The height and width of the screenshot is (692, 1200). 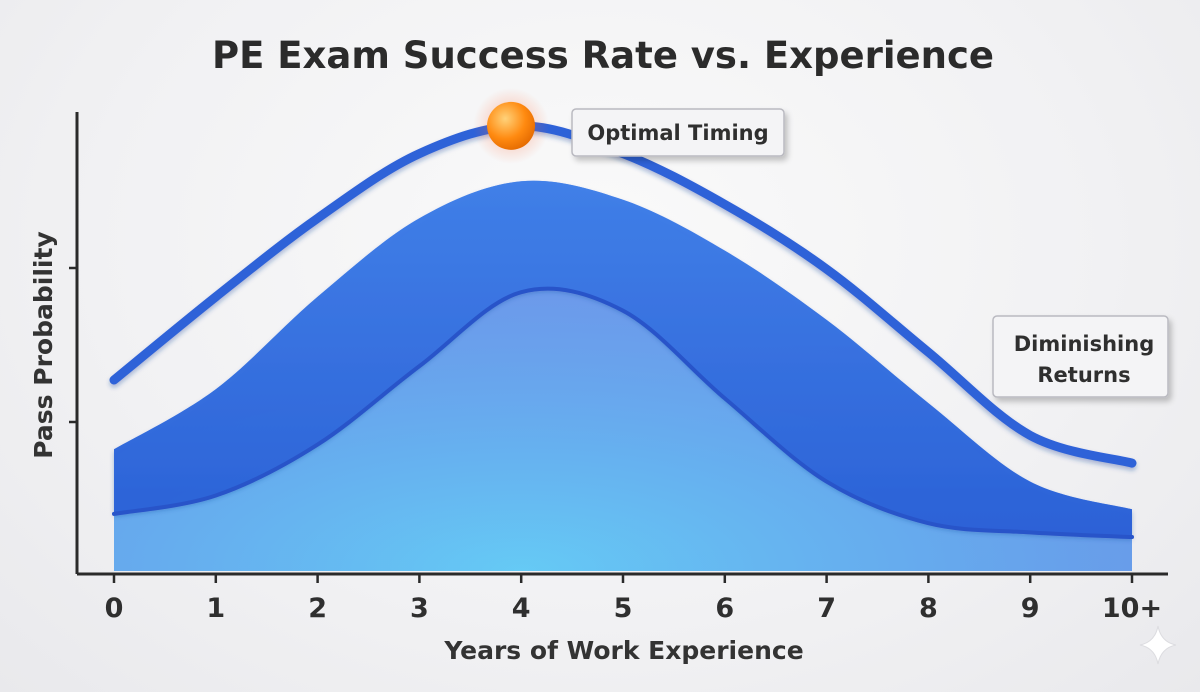 I want to click on x-tick-label: 1, so click(x=215, y=608).